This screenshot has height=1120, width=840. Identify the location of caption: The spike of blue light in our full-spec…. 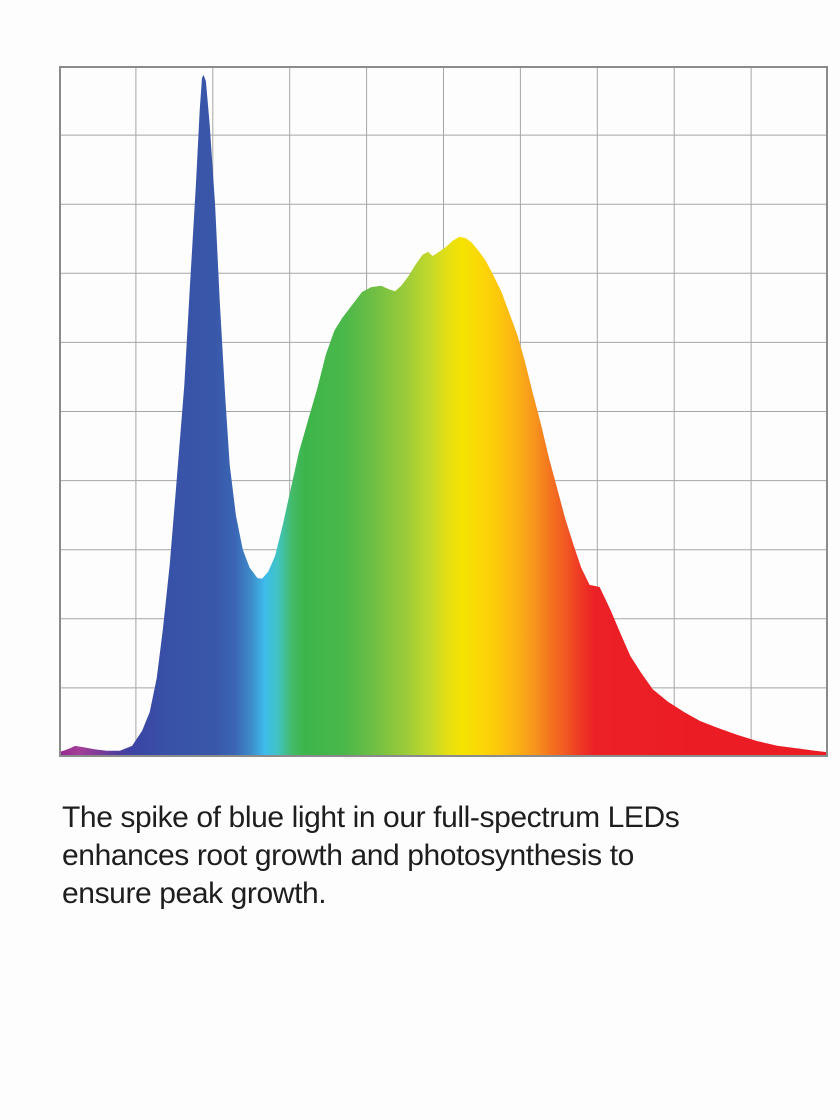
(432, 856).